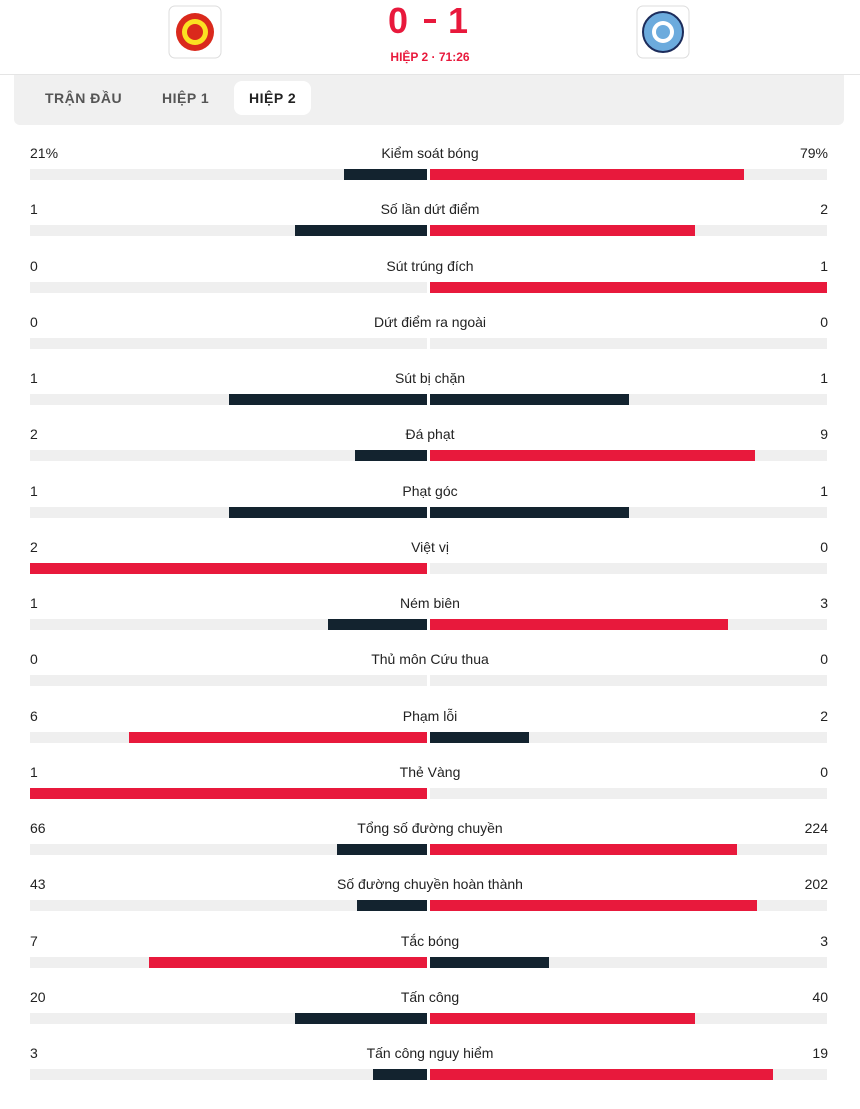  I want to click on stat-label: Tấn công nguy hiểm, so click(430, 1053).